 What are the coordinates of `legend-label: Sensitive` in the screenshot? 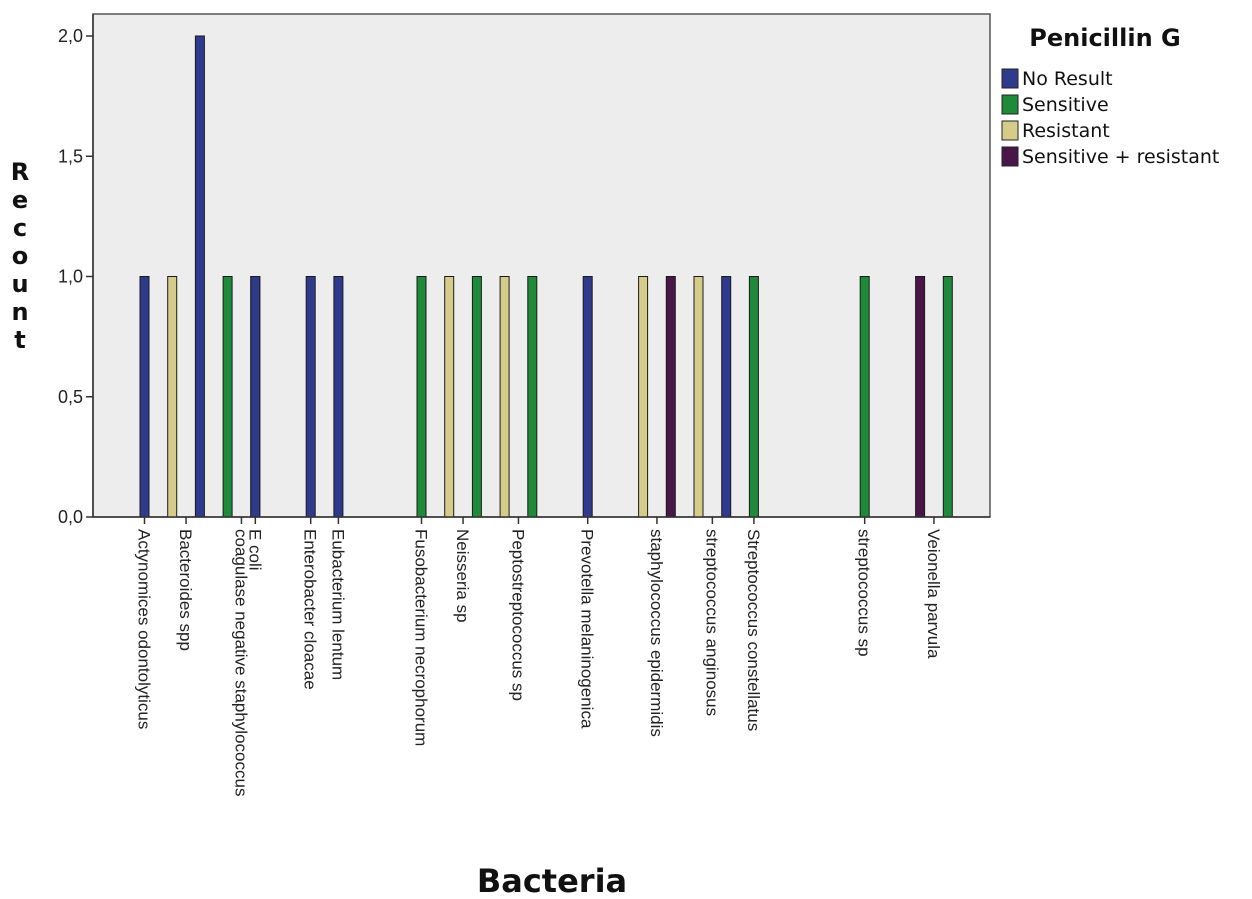 It's located at (1065, 105).